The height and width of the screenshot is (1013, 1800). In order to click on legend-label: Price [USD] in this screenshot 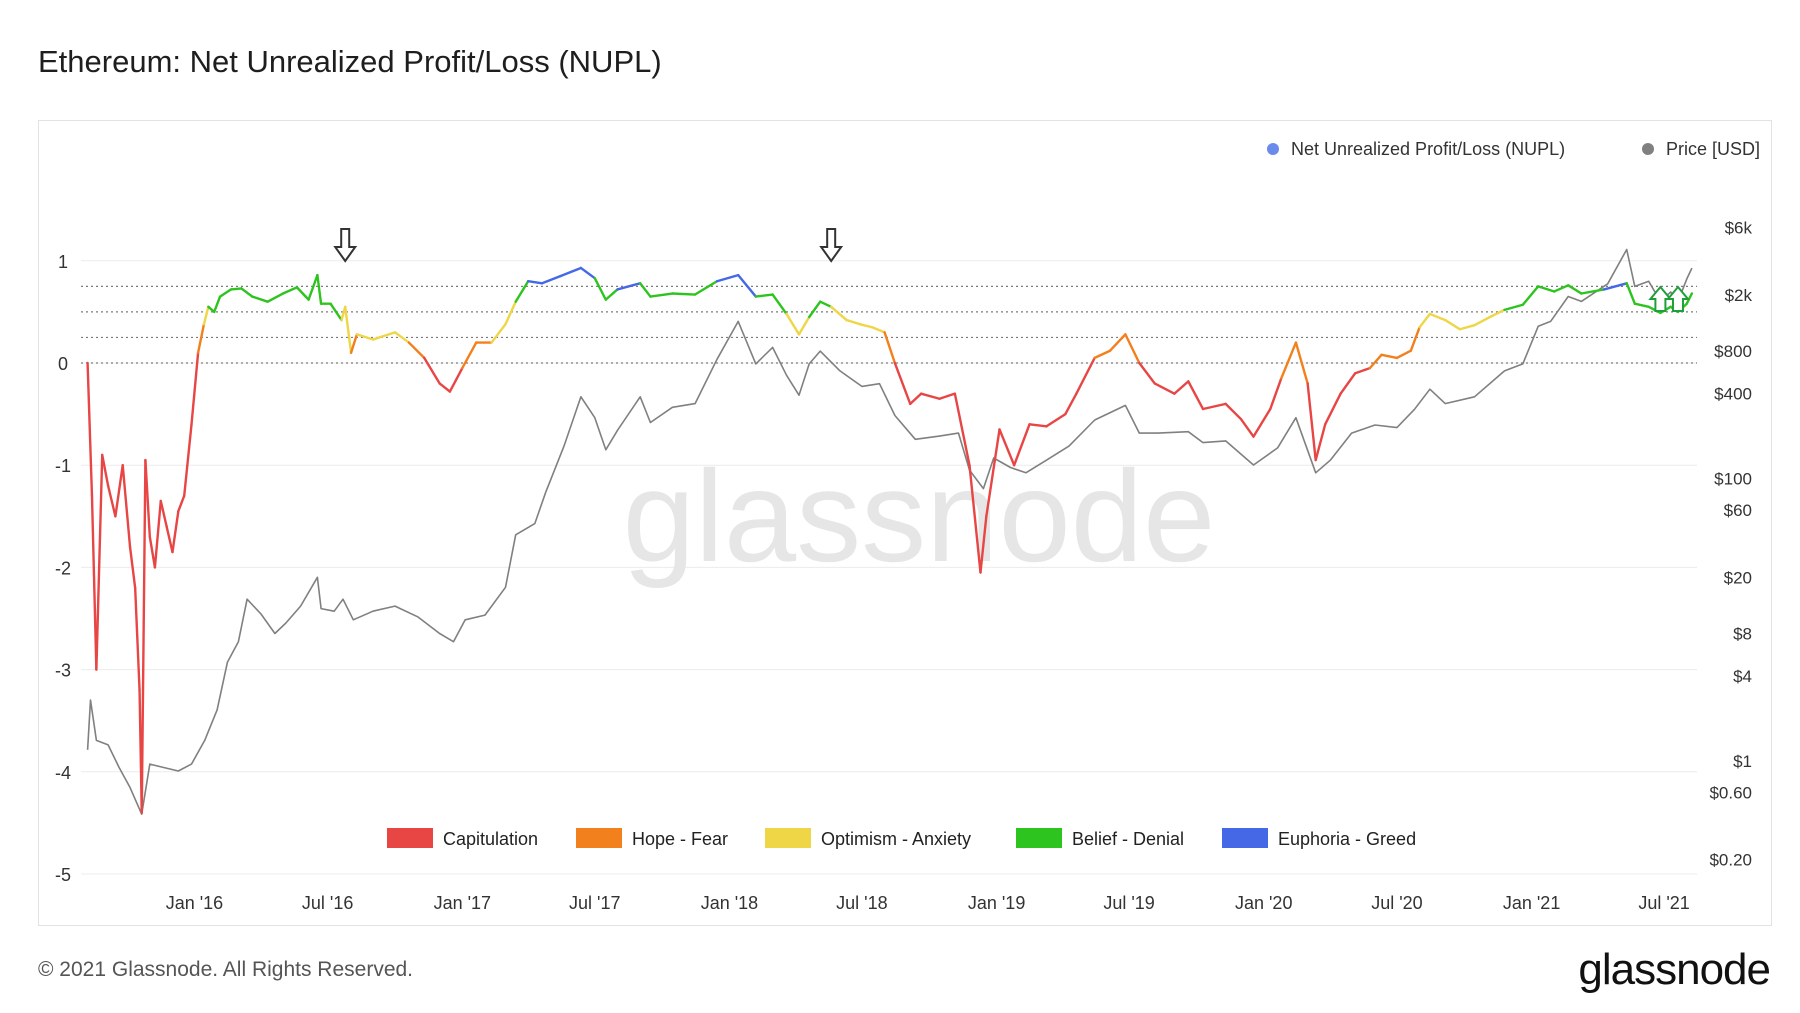, I will do `click(1713, 149)`.